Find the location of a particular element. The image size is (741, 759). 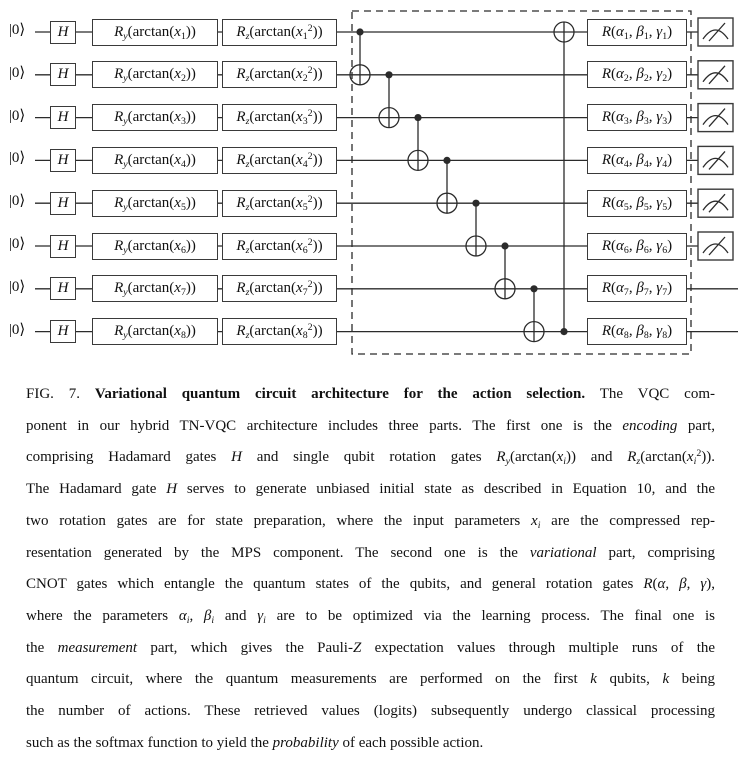

rz-rotation-gate: Rz(arctan(x32)) is located at coordinates (279, 118).